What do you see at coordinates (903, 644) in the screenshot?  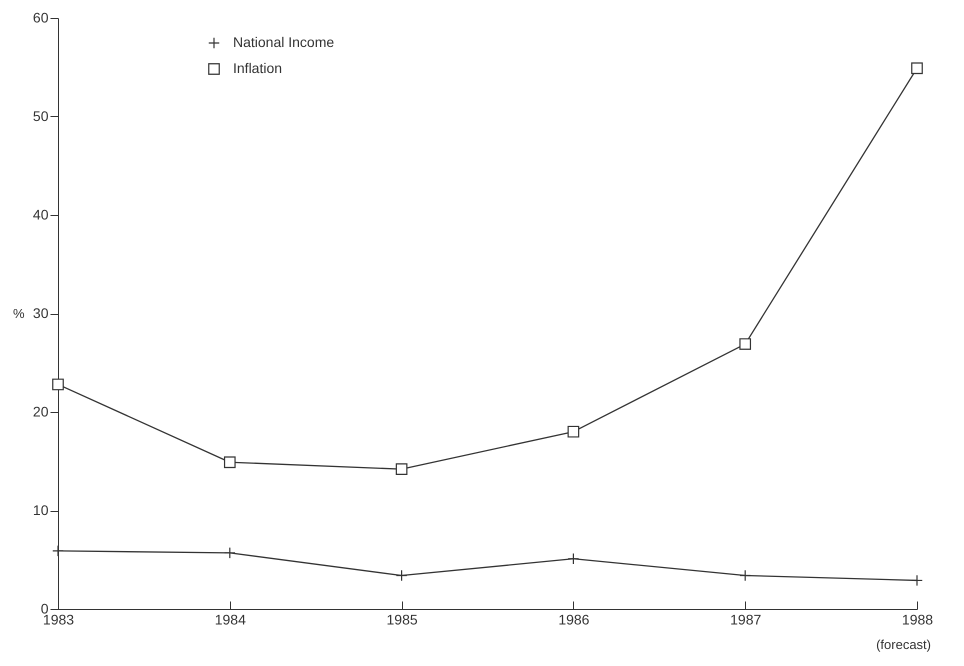 I see `text: (forecast)` at bounding box center [903, 644].